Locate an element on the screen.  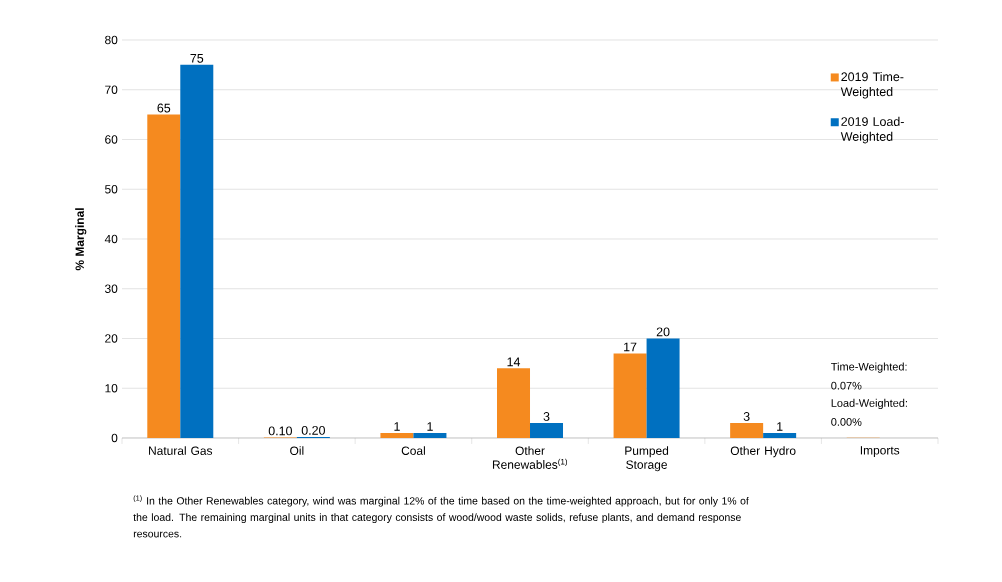
y-tick-label: 50 is located at coordinates (111, 189).